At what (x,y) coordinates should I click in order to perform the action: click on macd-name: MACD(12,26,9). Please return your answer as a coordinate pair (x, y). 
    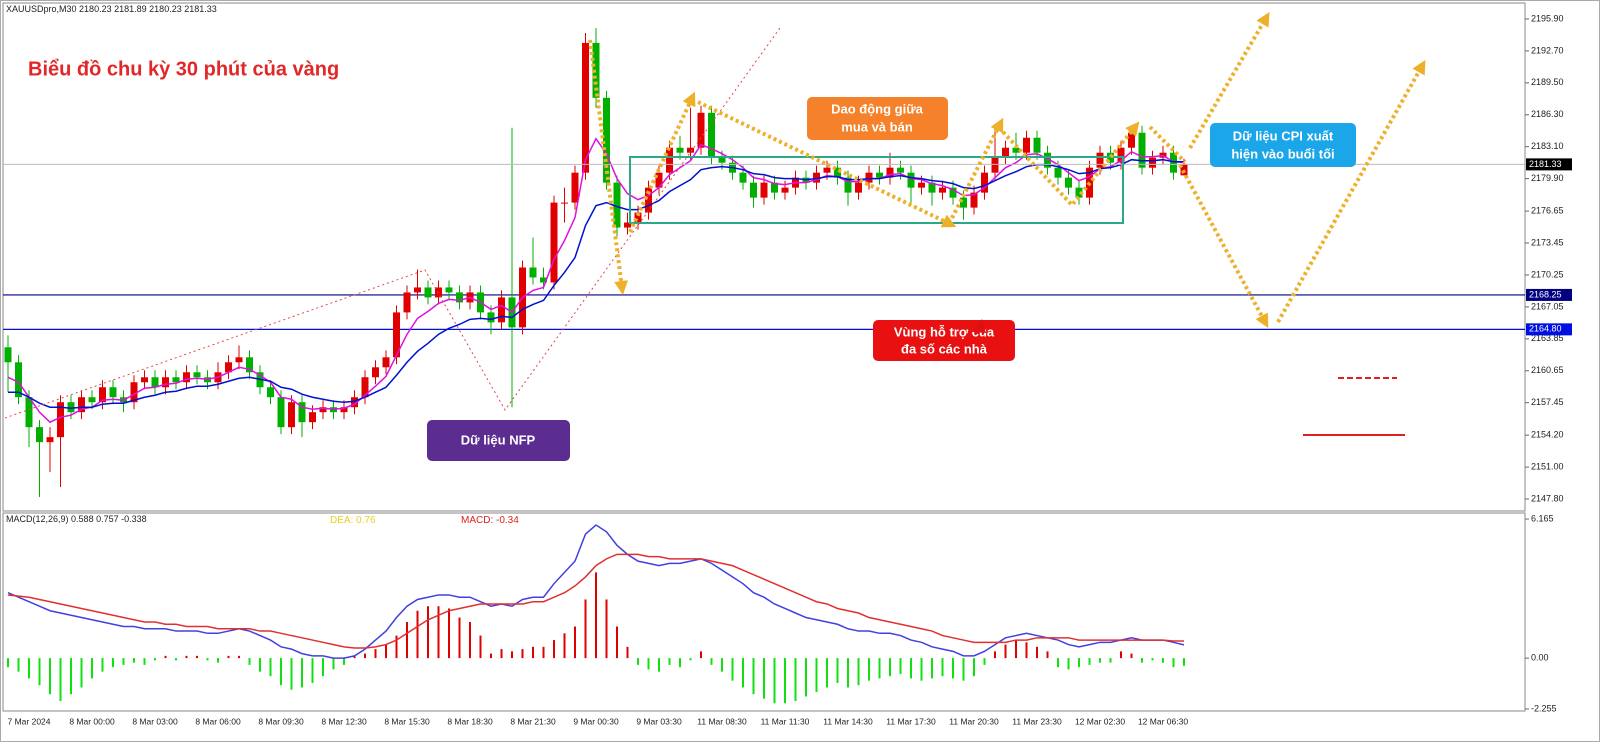
    Looking at the image, I should click on (37, 519).